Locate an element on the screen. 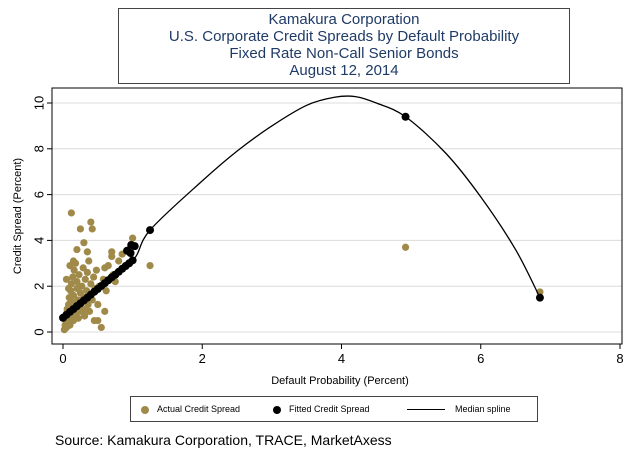 Image resolution: width=640 pixels, height=461 pixels. title-line-4: August 12, 2014 is located at coordinates (344, 70).